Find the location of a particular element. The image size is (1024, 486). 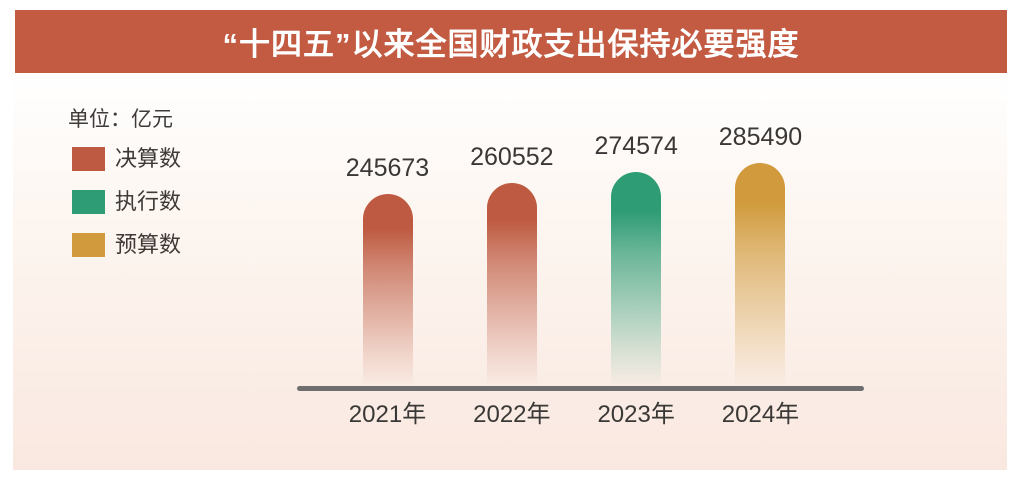

legend-item: 执行数 is located at coordinates (126, 202).